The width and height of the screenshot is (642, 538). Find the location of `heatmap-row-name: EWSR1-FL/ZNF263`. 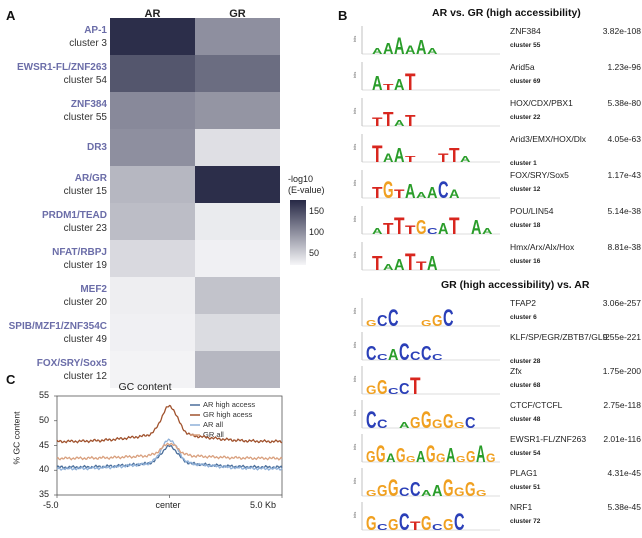

heatmap-row-name: EWSR1-FL/ZNF263 is located at coordinates (61, 67).